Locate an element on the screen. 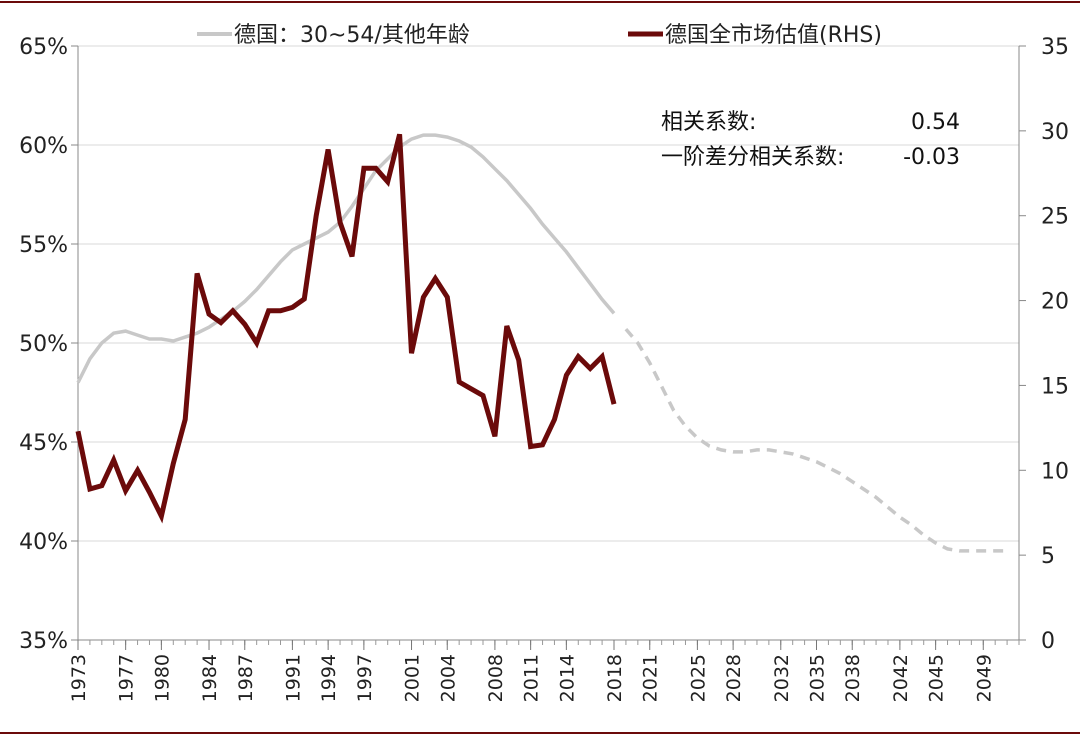  x-tick-label: 1984 is located at coordinates (210, 678).